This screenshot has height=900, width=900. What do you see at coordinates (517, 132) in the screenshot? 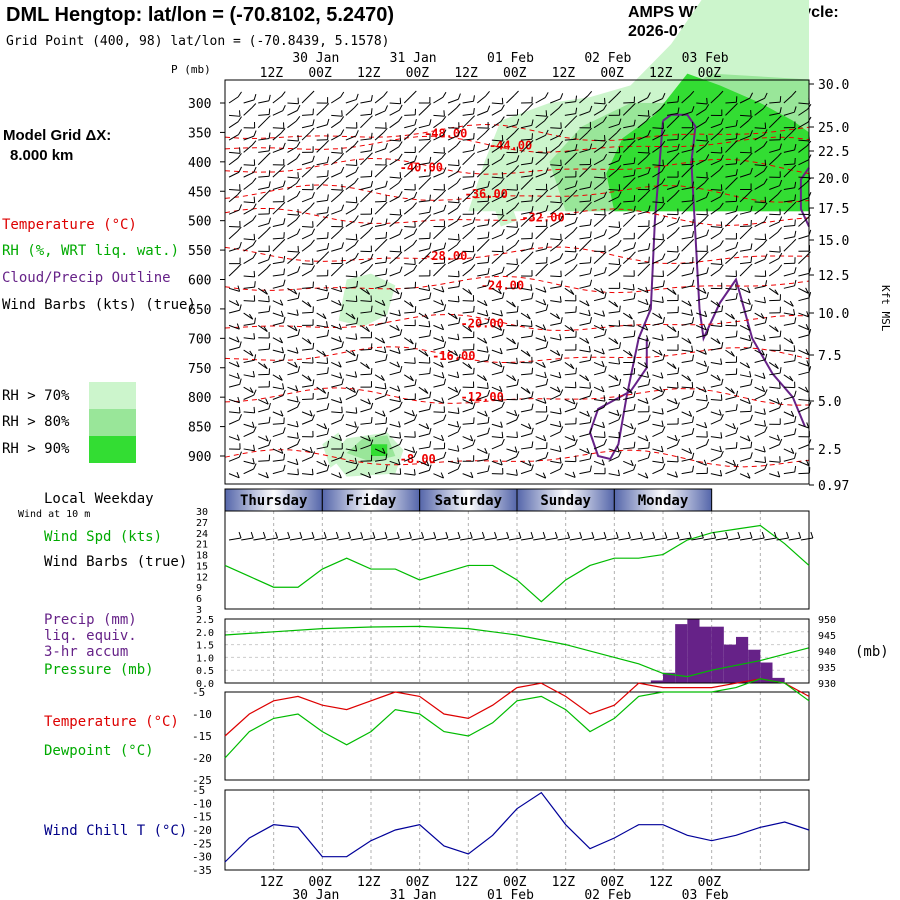
I see `isotherm-line` at bounding box center [517, 132].